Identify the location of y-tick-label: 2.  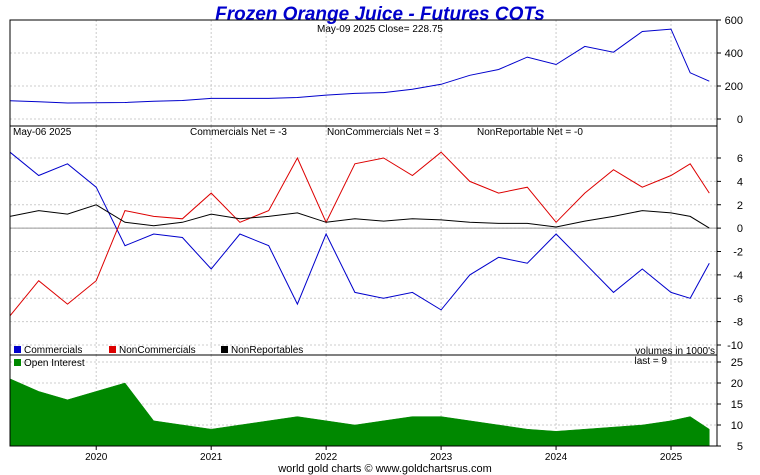
(740, 206).